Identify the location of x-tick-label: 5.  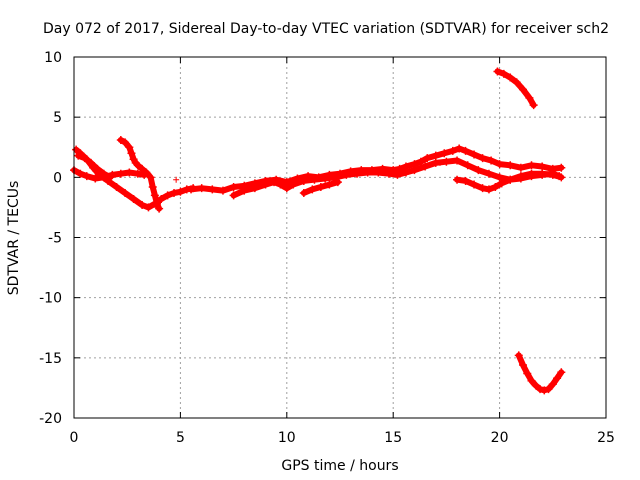
(180, 438).